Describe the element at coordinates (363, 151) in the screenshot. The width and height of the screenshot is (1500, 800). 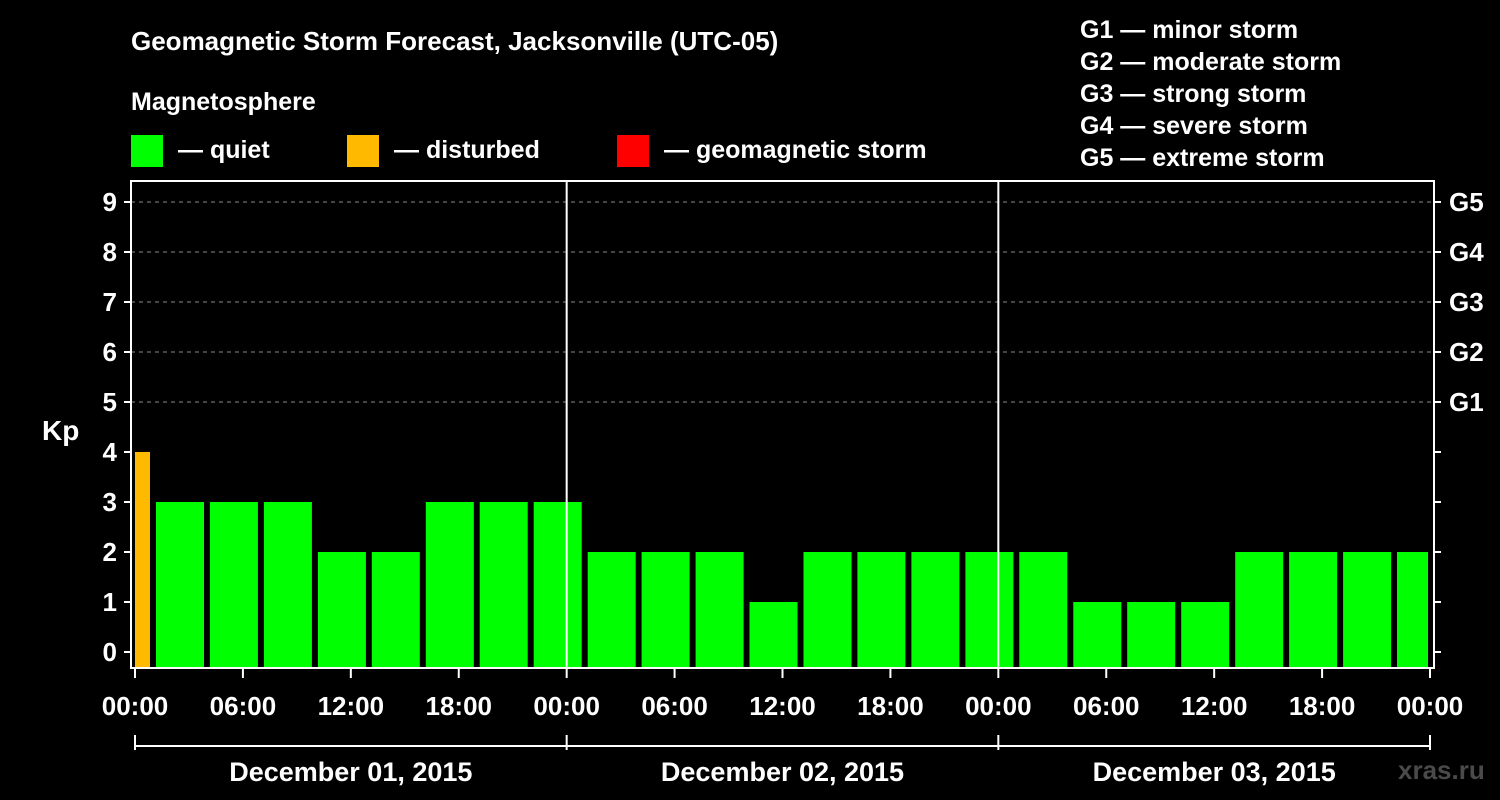
I see `legend-swatch-disturbed` at that location.